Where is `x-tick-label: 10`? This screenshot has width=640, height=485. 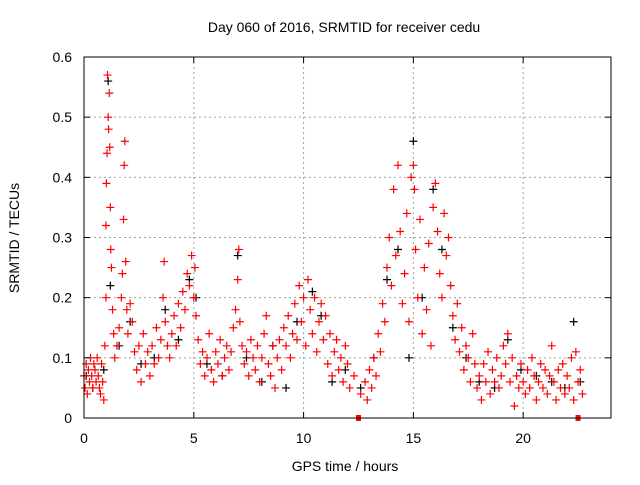 x-tick-label: 10 is located at coordinates (304, 438).